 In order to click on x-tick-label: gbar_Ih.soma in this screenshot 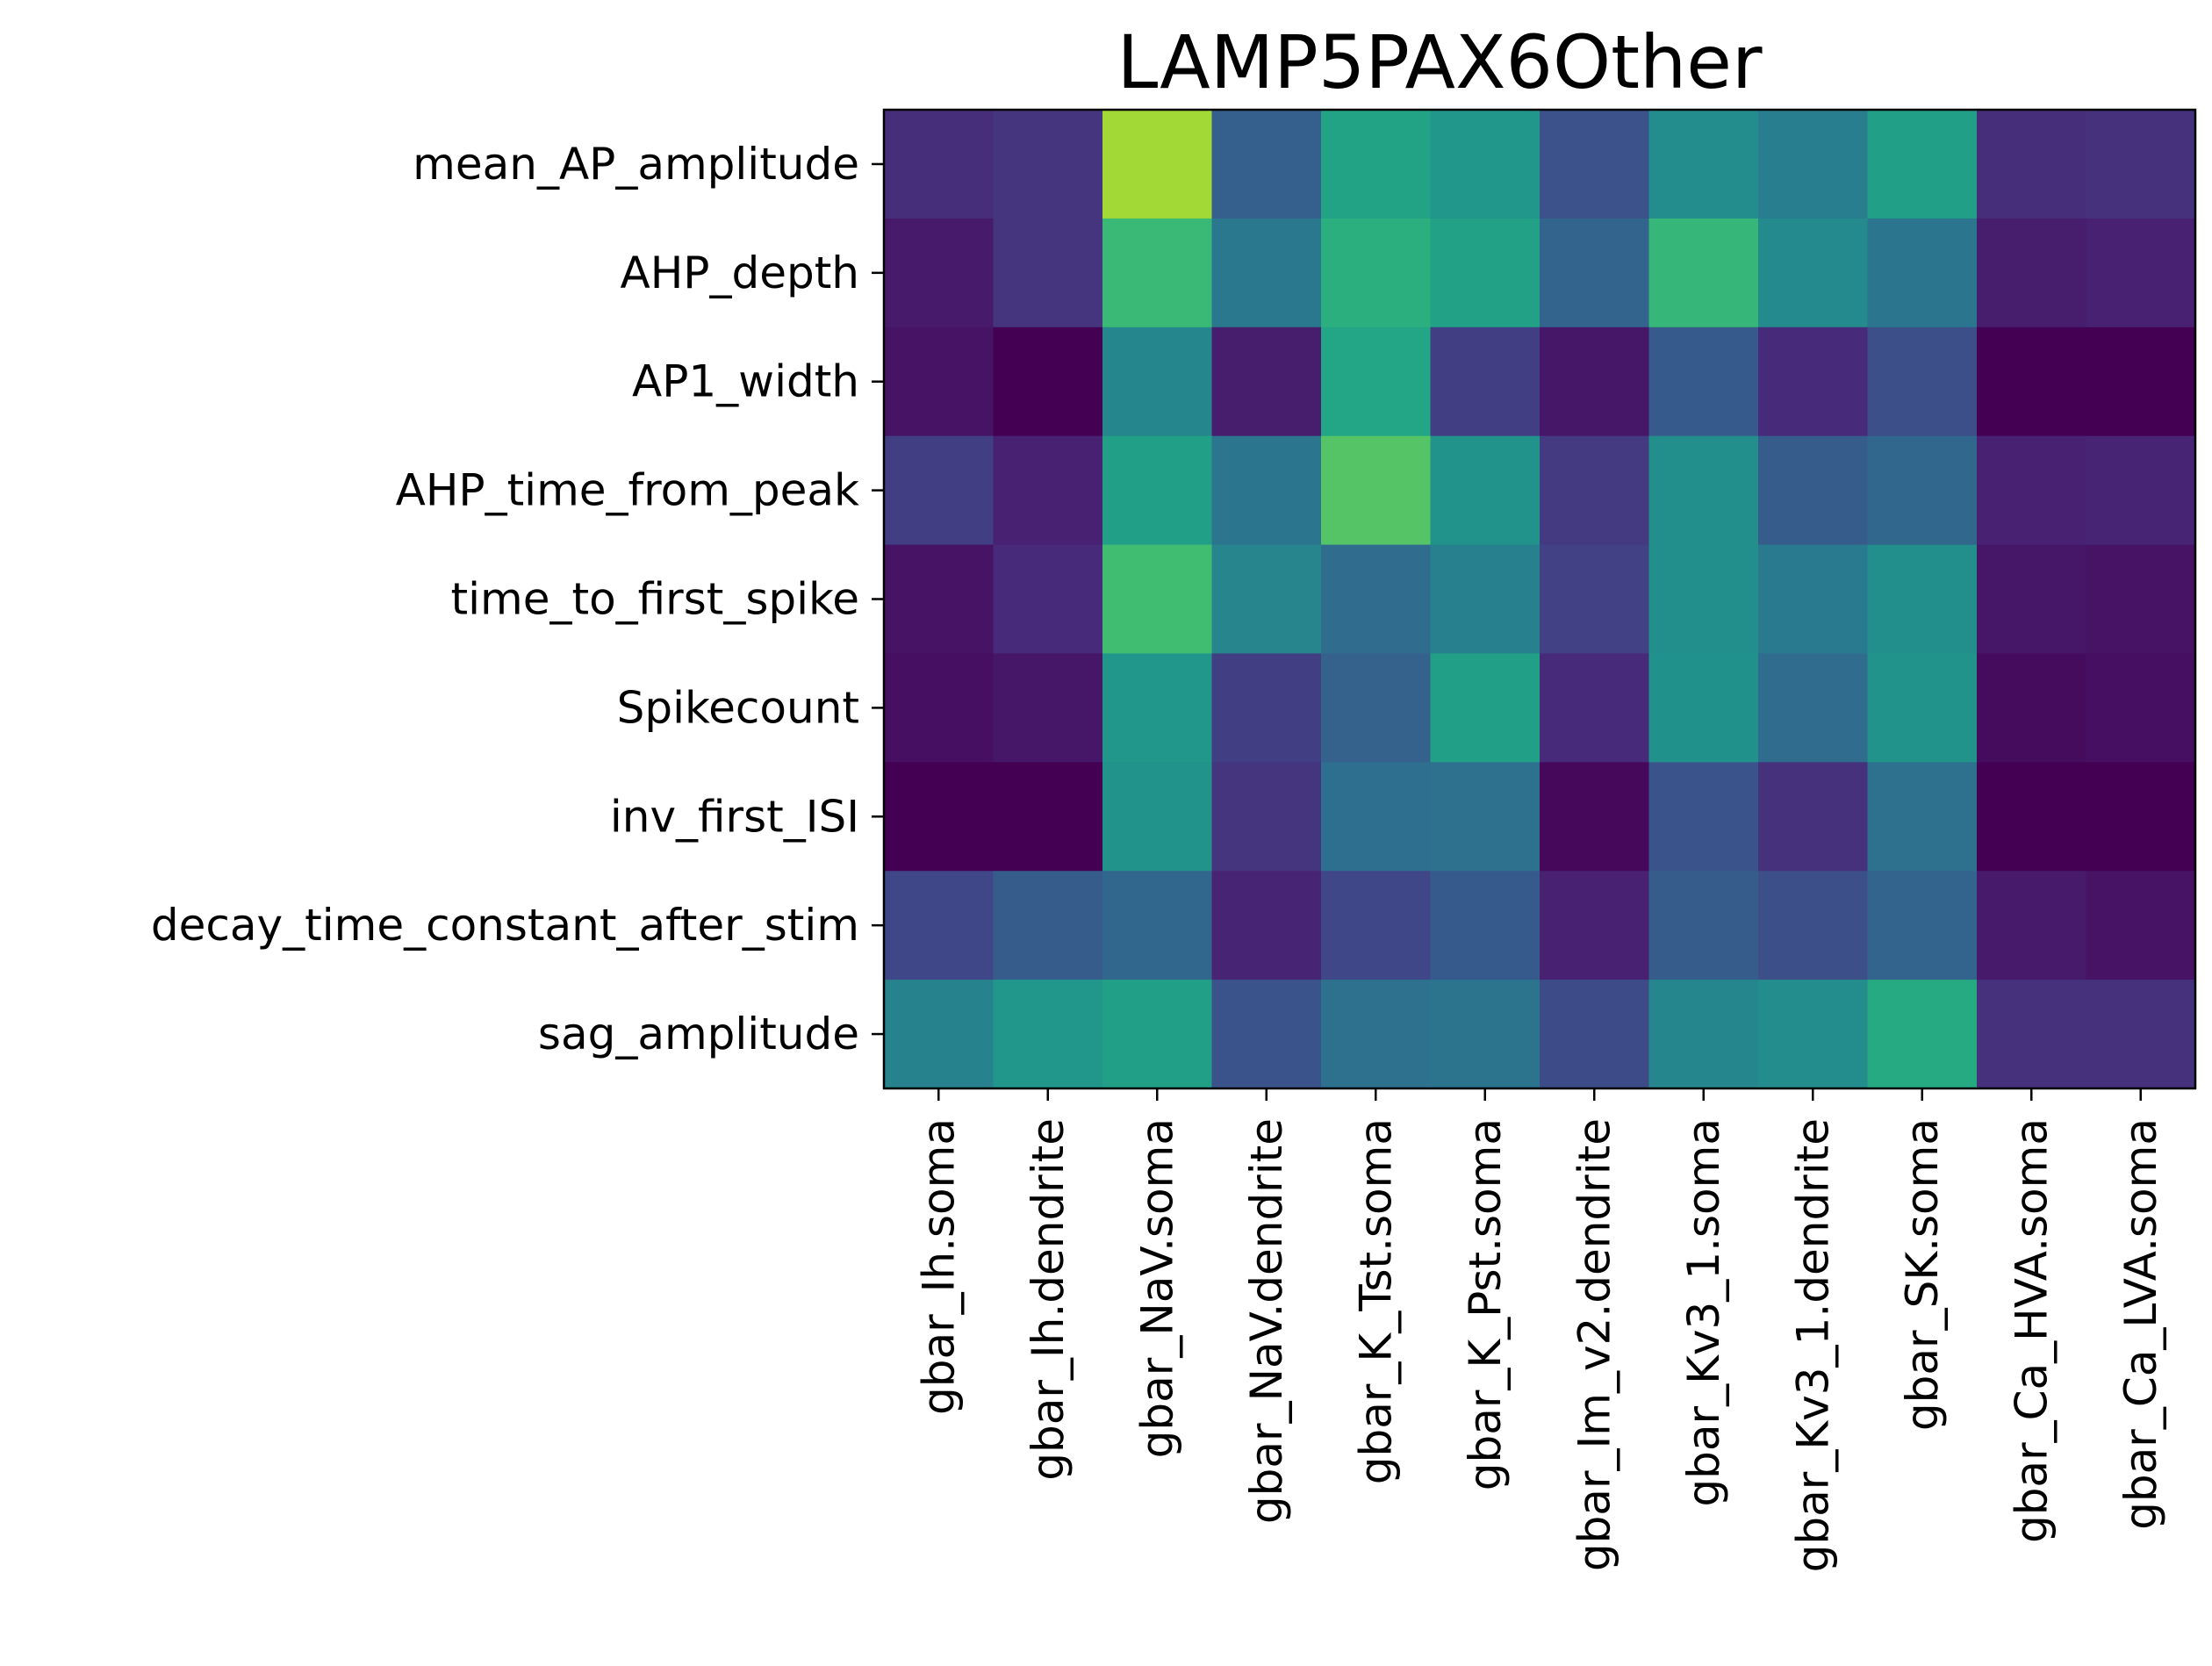, I will do `click(939, 1267)`.